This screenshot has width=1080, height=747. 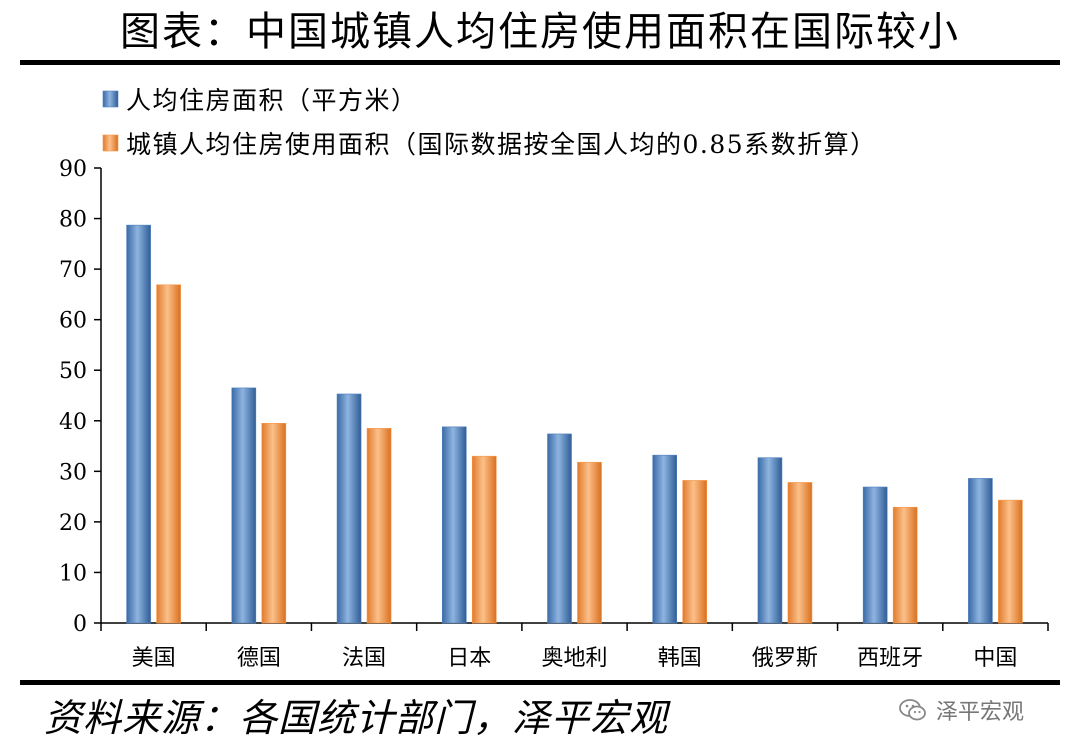 I want to click on y-tick-label: 50, so click(x=73, y=371).